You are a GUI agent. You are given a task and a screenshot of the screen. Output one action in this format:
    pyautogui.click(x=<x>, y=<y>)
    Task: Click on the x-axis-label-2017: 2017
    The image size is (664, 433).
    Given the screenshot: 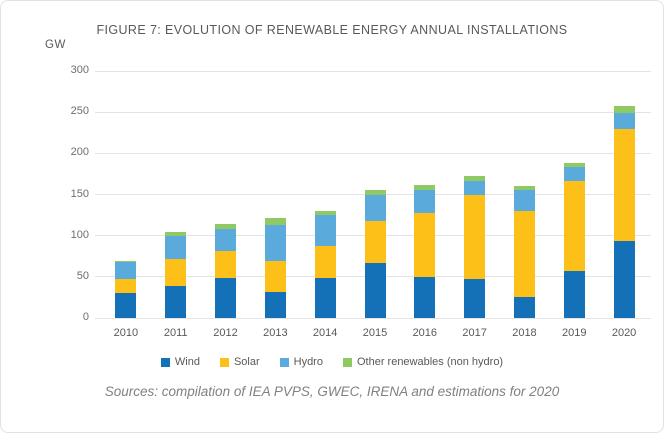 What is the action you would take?
    pyautogui.click(x=474, y=333)
    